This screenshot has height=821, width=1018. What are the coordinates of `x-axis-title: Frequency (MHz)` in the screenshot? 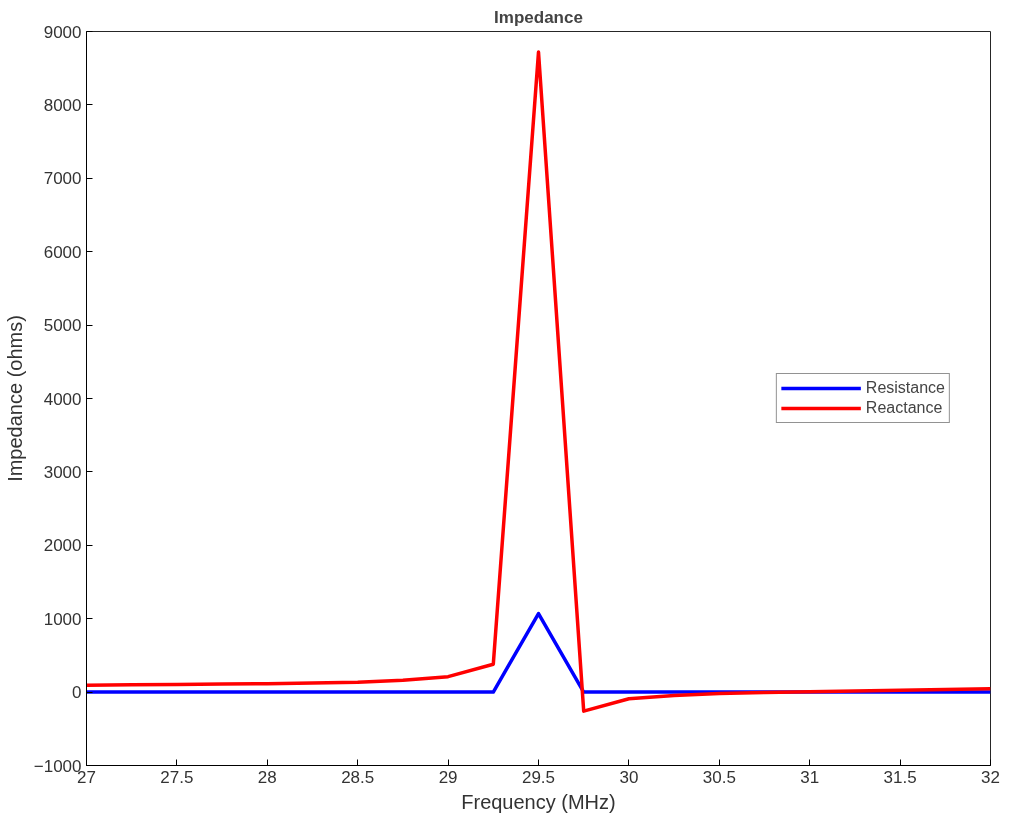 It's located at (538, 801).